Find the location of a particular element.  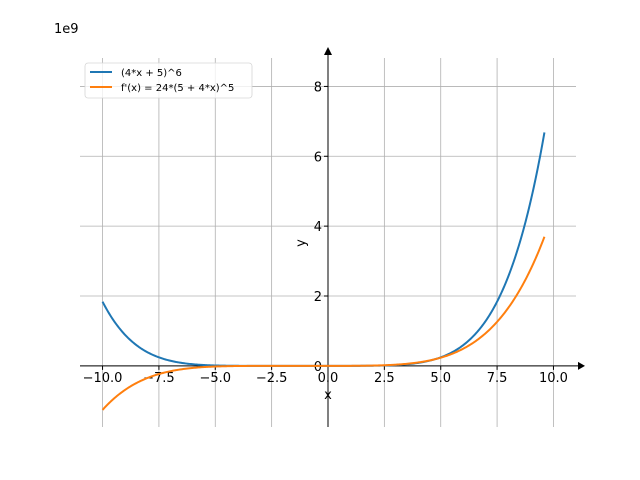

y-tick-label: 8 is located at coordinates (318, 87).